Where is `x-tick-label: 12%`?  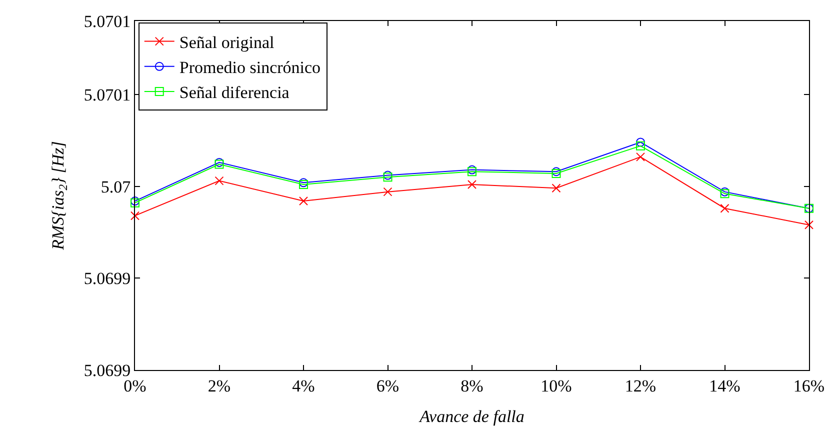 x-tick-label: 12% is located at coordinates (640, 386).